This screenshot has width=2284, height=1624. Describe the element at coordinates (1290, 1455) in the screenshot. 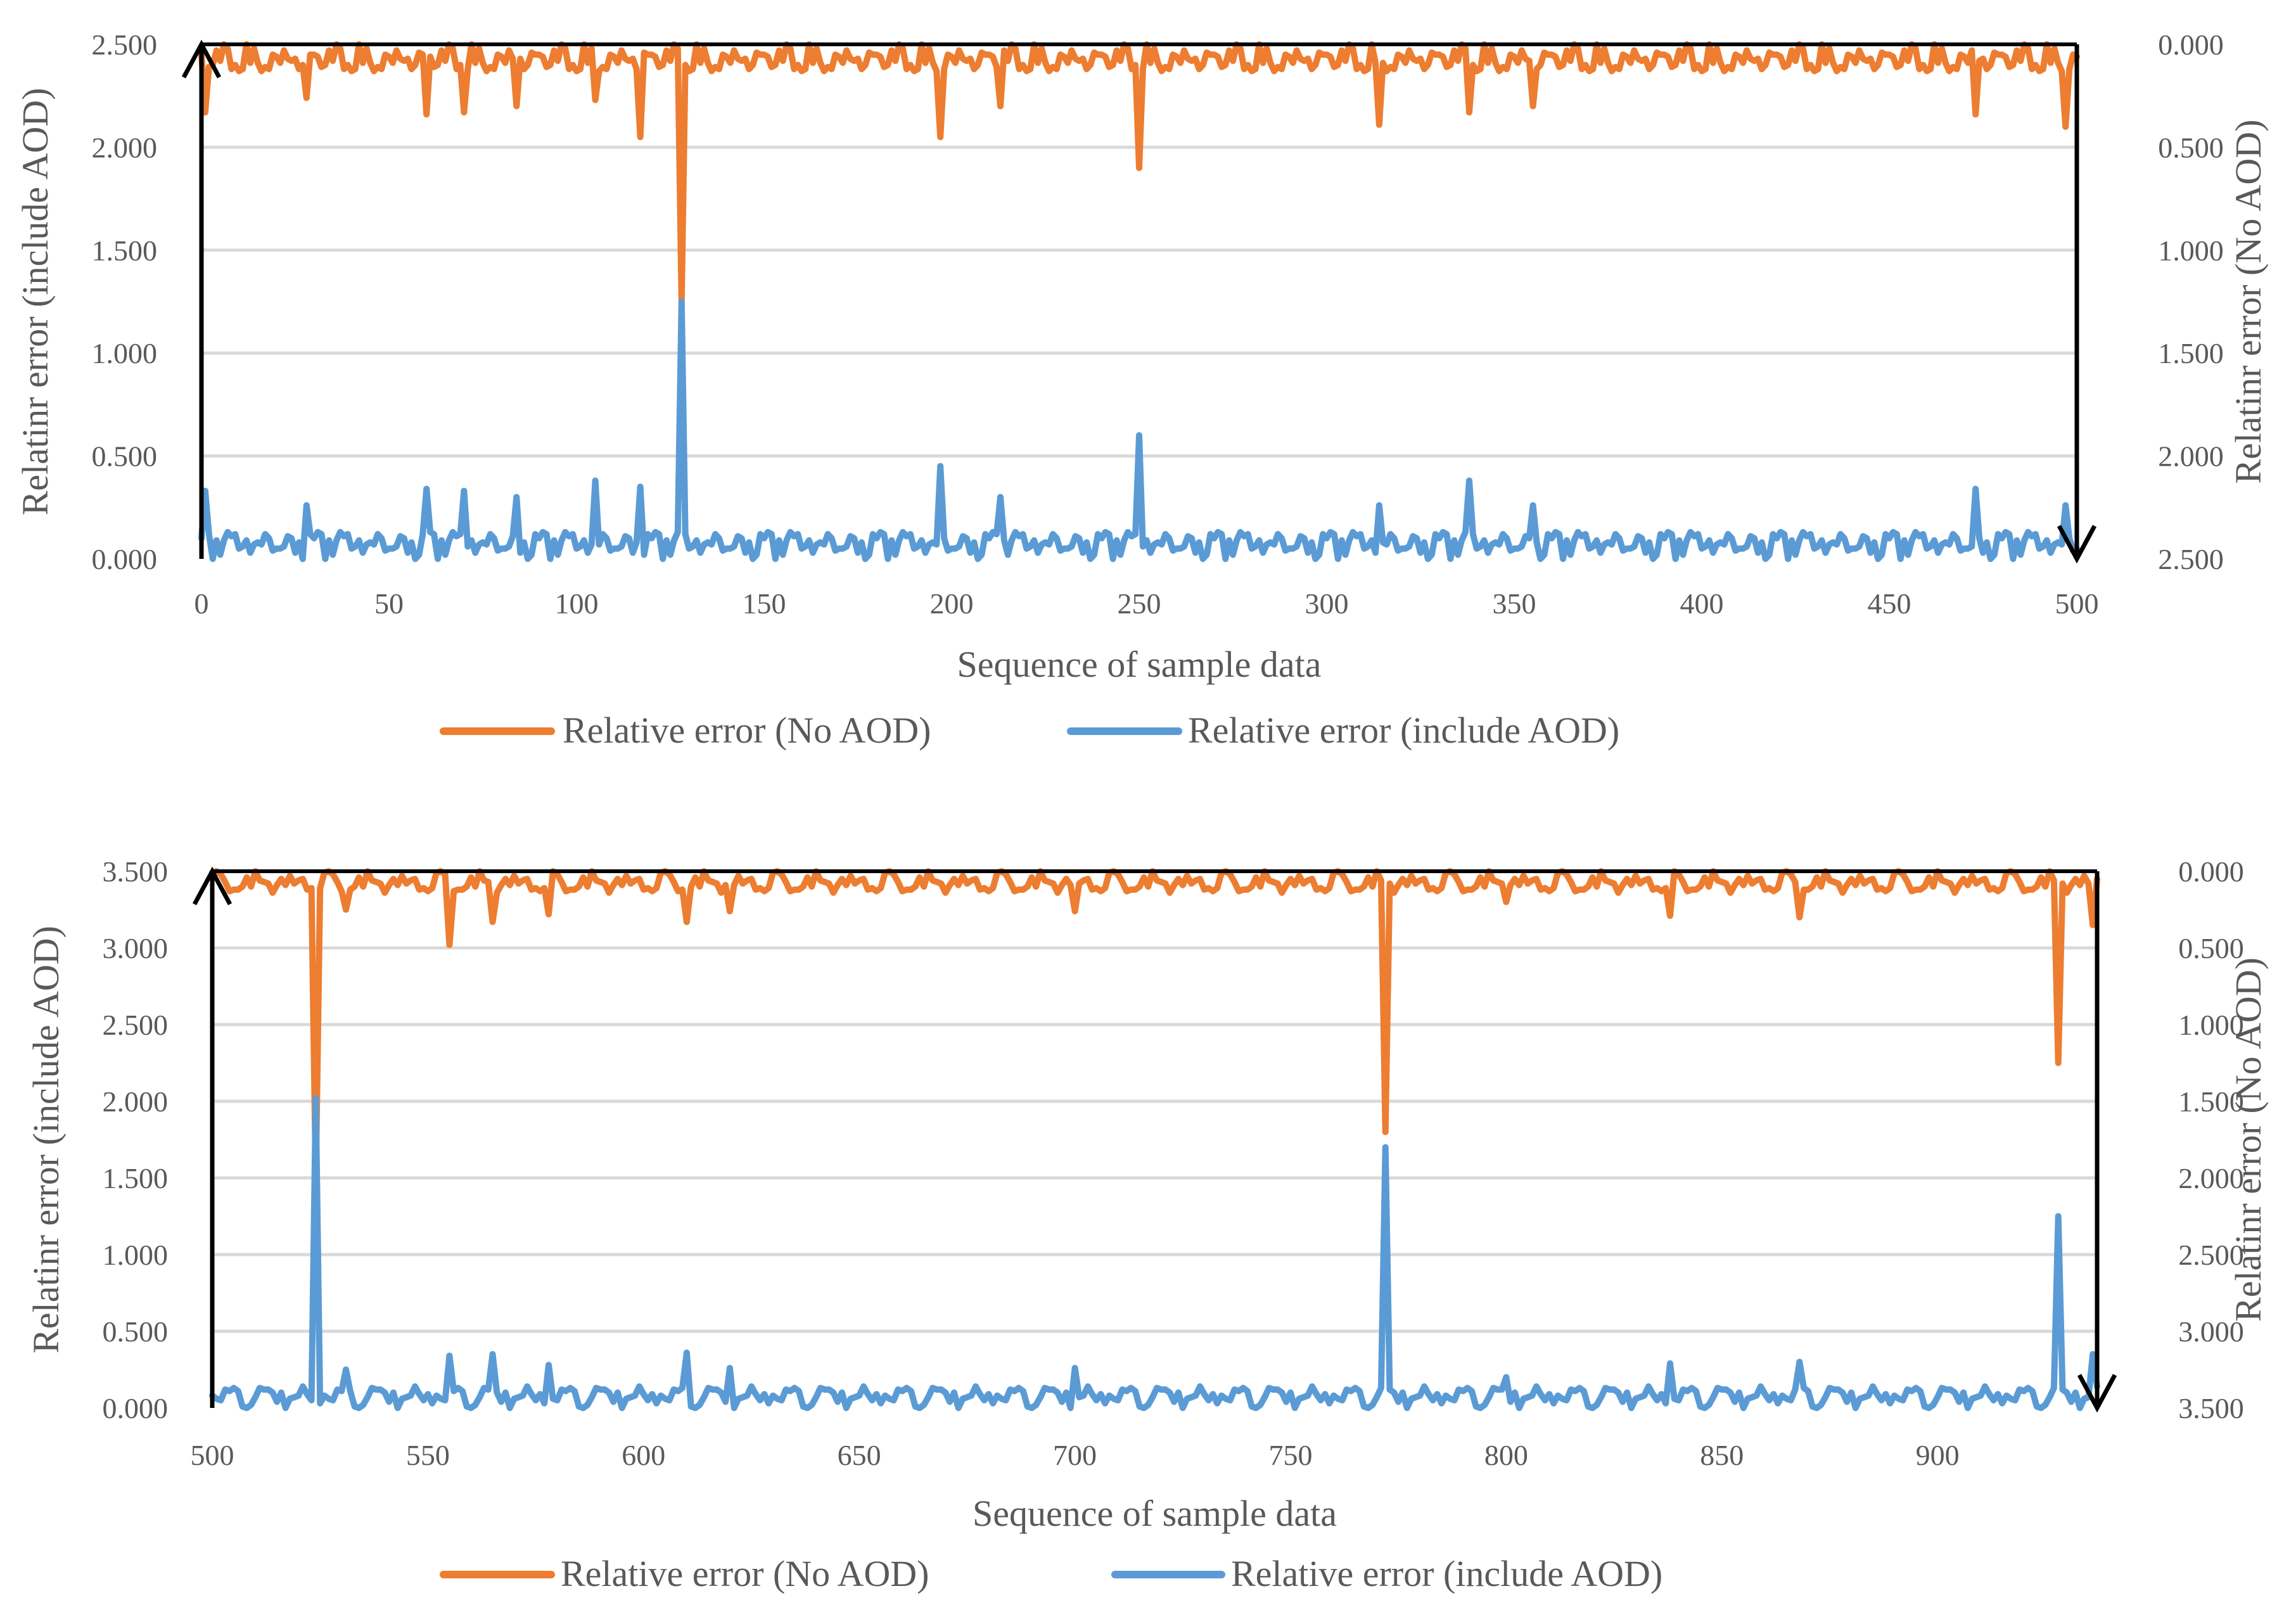

I see `x-tick-label: 750` at that location.